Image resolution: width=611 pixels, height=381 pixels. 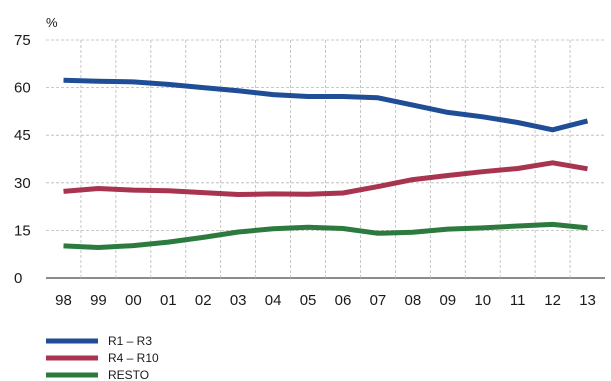 I want to click on y-tick-label: 45, so click(x=22, y=135).